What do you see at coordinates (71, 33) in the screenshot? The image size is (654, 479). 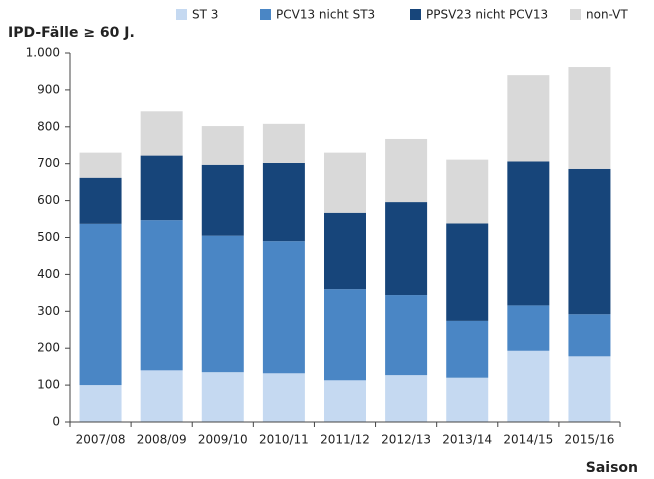 I see `chart-title: IPD-Fälle ≥ 60 J.` at bounding box center [71, 33].